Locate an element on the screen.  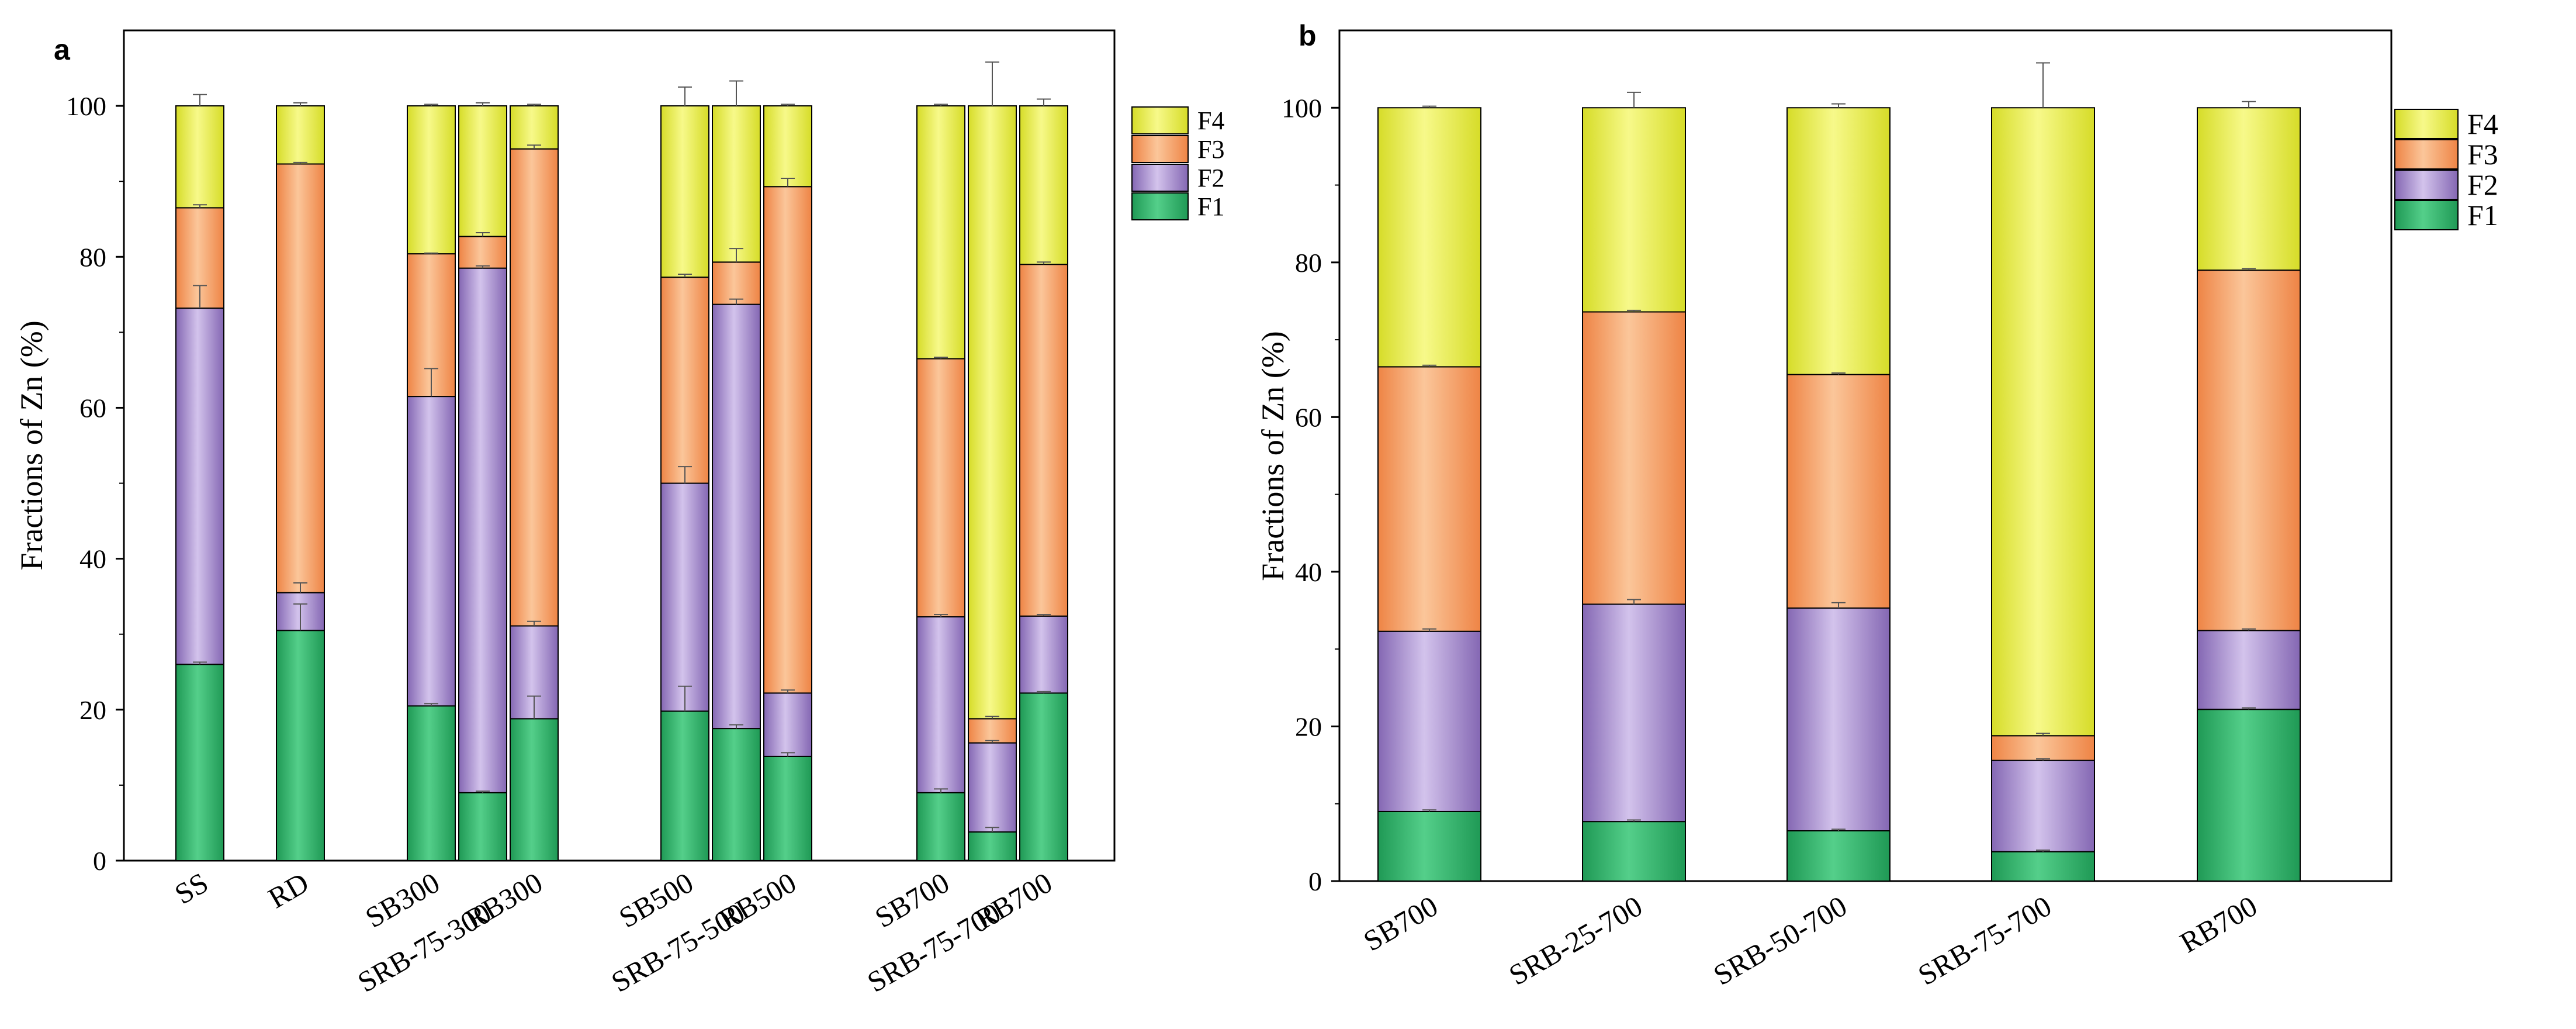
error-bar-rb700-f1 is located at coordinates (1044, 691).